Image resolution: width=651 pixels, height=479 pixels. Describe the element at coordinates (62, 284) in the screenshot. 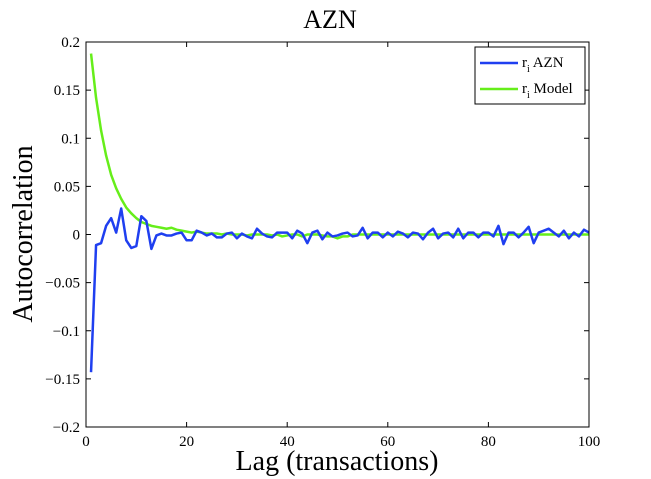

I see `y-tick-label: −0.05` at that location.